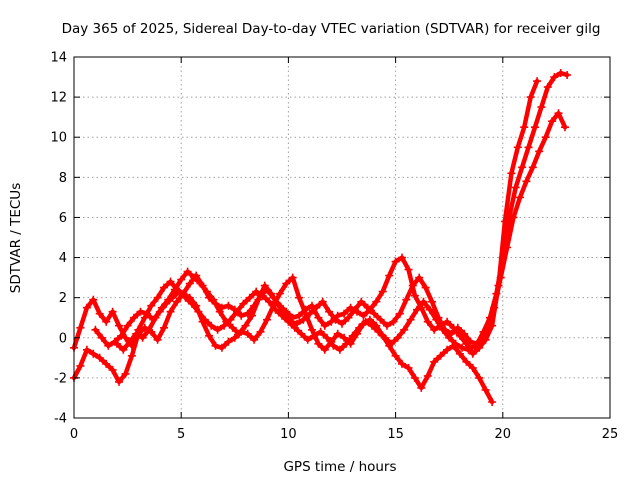  What do you see at coordinates (288, 434) in the screenshot?
I see `x-tick-label: 10` at bounding box center [288, 434].